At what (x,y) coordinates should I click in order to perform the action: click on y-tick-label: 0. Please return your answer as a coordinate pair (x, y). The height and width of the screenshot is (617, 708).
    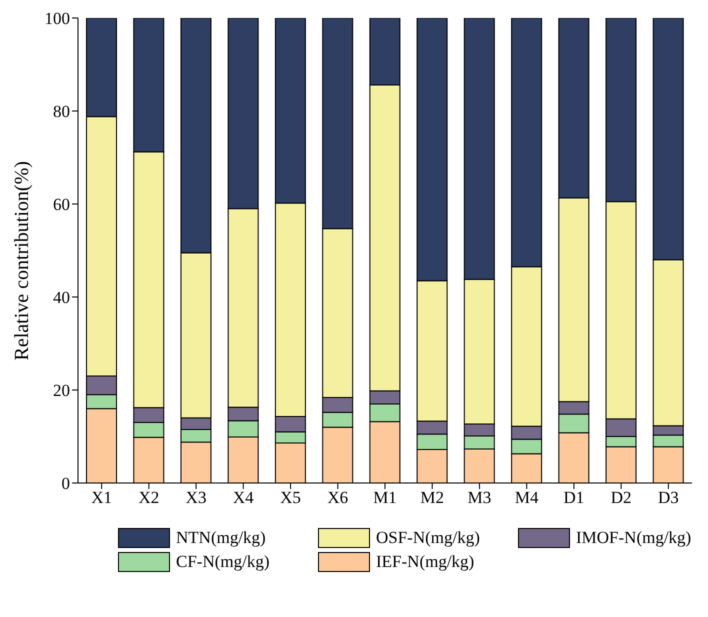
    Looking at the image, I should click on (66, 484).